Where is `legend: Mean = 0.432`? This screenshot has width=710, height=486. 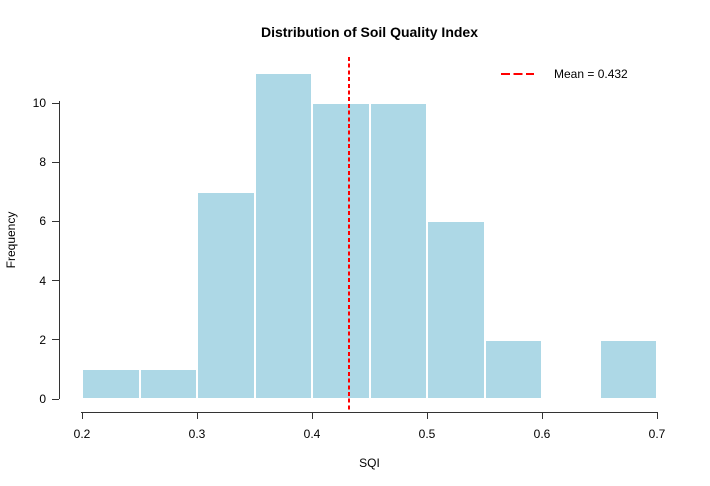 legend: Mean = 0.432 is located at coordinates (564, 74).